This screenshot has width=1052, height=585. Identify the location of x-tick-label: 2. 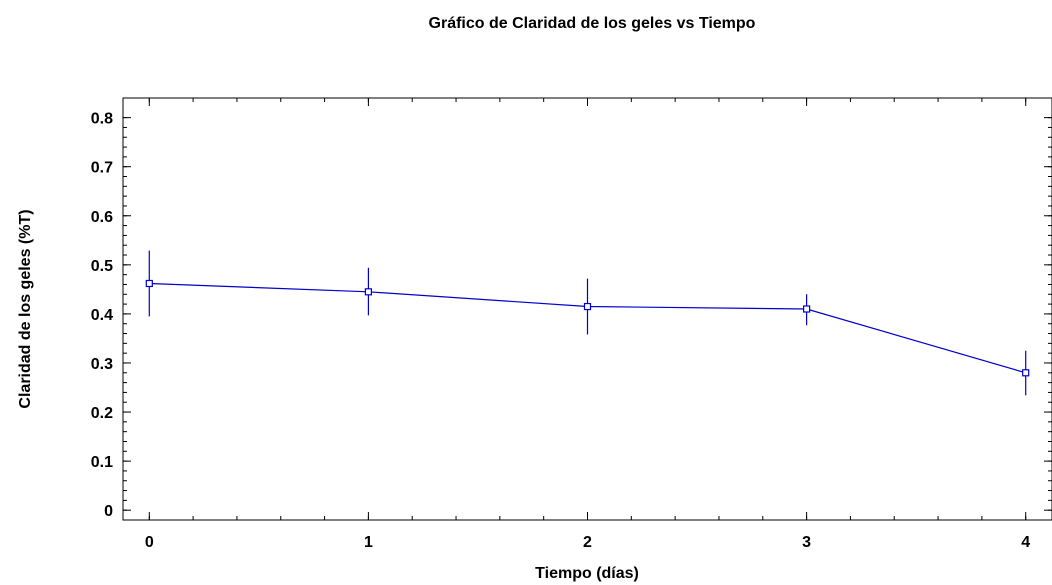
(587, 542).